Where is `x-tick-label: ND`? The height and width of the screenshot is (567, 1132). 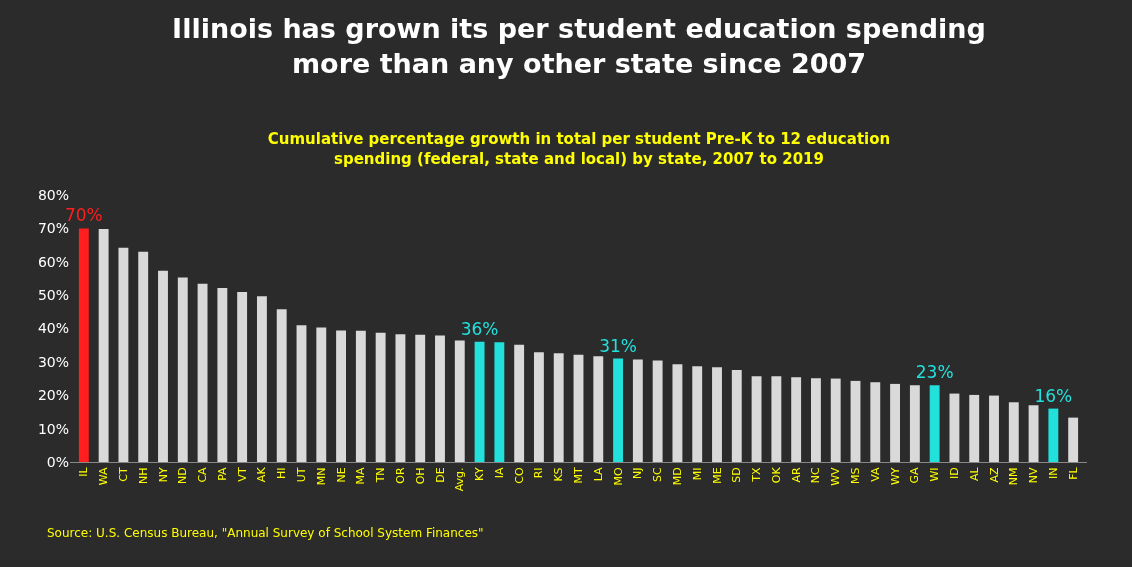 x-tick-label: ND is located at coordinates (183, 476).